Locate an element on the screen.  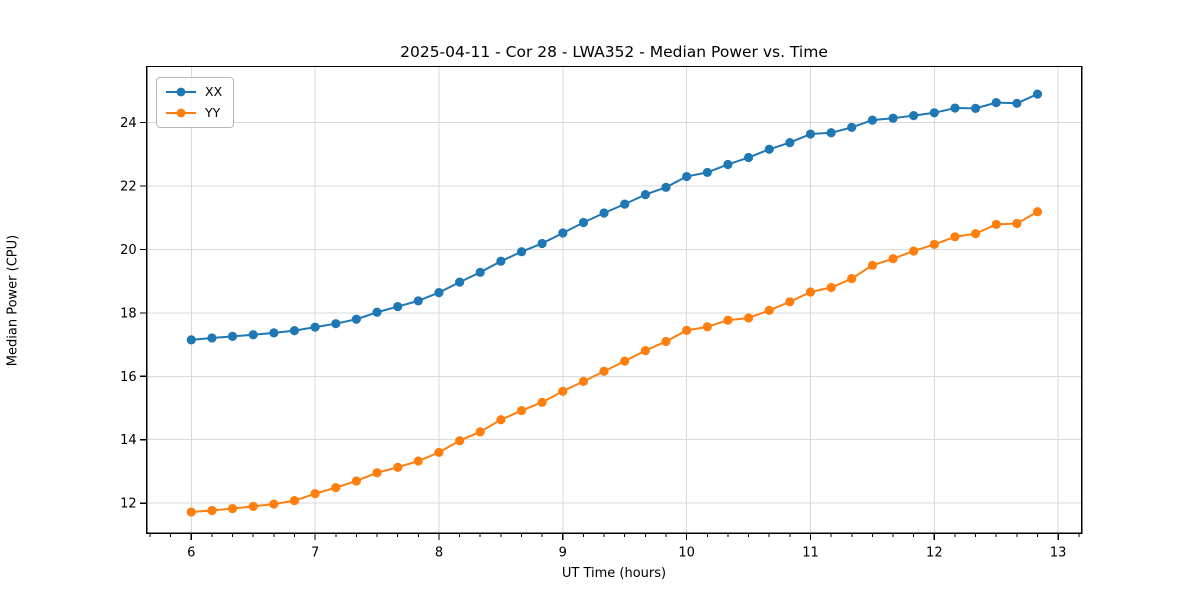
legend-item-yy: YY is located at coordinates (193, 113).